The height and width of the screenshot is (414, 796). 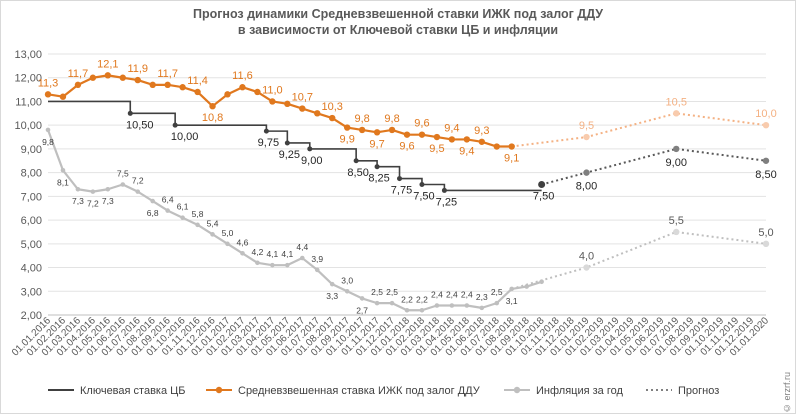 What do you see at coordinates (31, 292) in the screenshot?
I see `y-tick-label: 3,00` at bounding box center [31, 292].